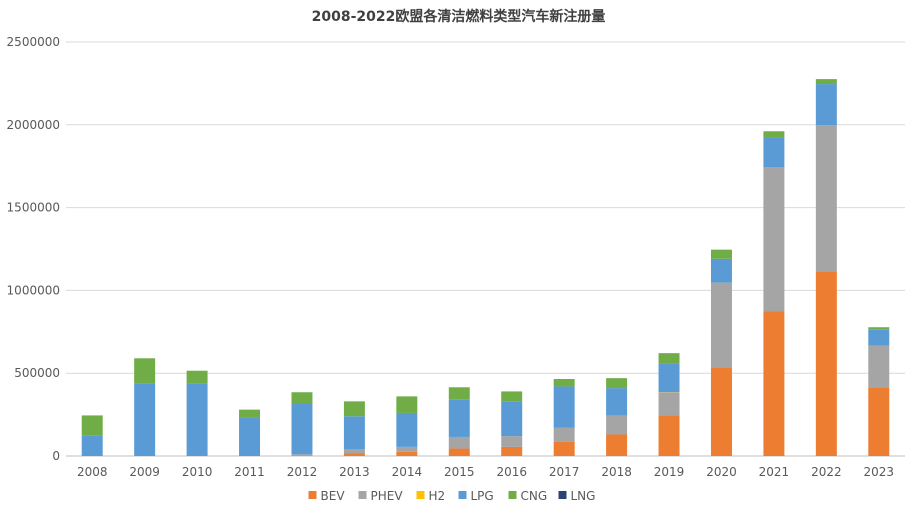 This screenshot has height=518, width=917. Describe the element at coordinates (826, 105) in the screenshot. I see `bar-segment-lpg-2022` at that location.